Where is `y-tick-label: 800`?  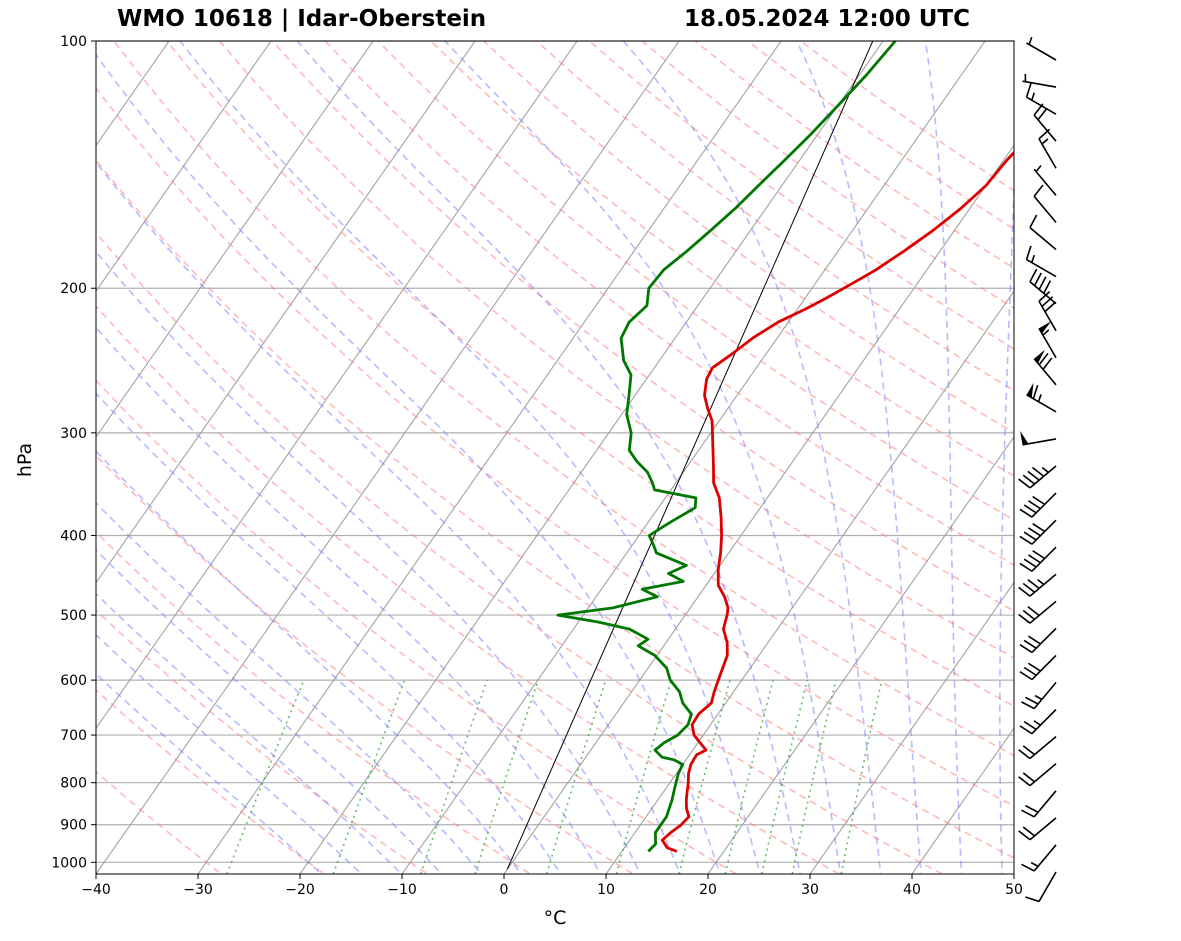
y-tick-label: 800 is located at coordinates (73, 784).